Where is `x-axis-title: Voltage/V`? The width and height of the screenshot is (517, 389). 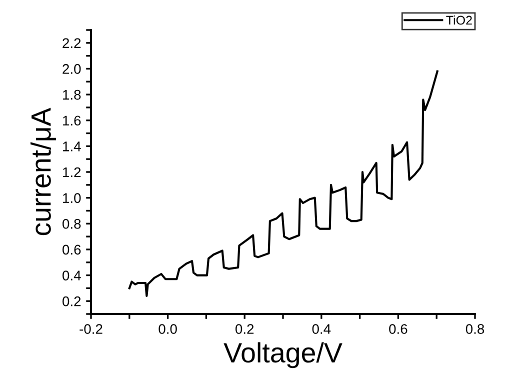 x-axis-title: Voltage/V is located at coordinates (283, 355).